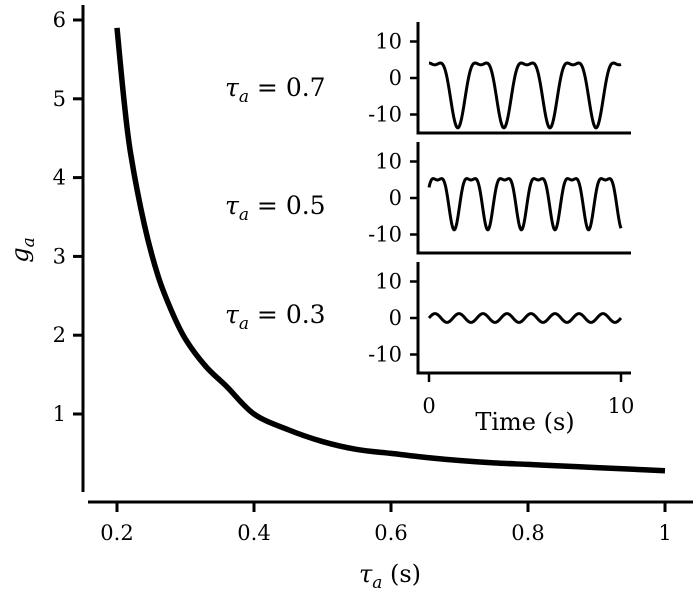 This screenshot has height=600, width=700. Describe the element at coordinates (275, 317) in the screenshot. I see `tau-label: τa = 0.3` at that location.